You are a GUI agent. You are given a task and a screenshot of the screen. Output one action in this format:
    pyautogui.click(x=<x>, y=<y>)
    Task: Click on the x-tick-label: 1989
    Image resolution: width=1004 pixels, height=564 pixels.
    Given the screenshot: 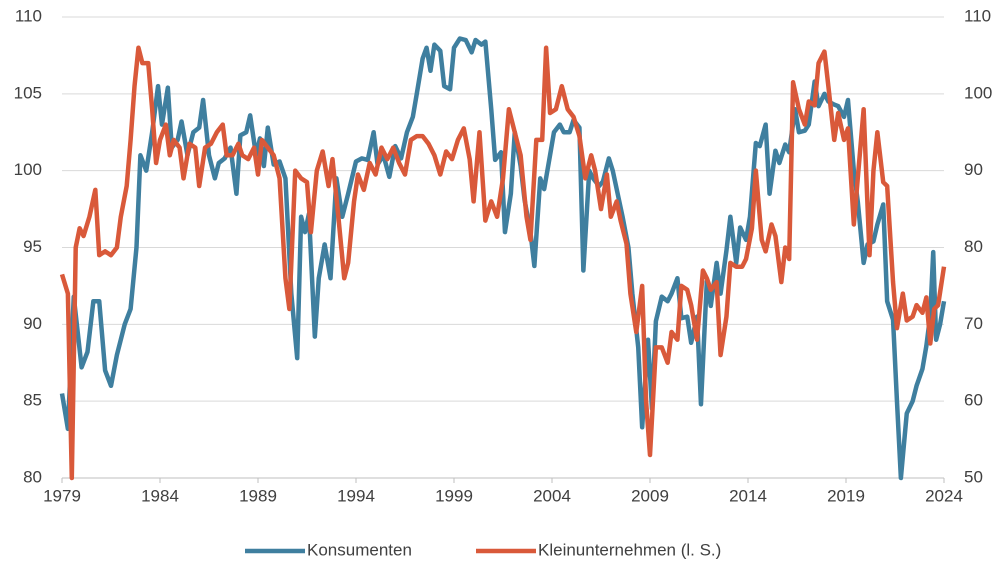 What is the action you would take?
    pyautogui.click(x=258, y=495)
    